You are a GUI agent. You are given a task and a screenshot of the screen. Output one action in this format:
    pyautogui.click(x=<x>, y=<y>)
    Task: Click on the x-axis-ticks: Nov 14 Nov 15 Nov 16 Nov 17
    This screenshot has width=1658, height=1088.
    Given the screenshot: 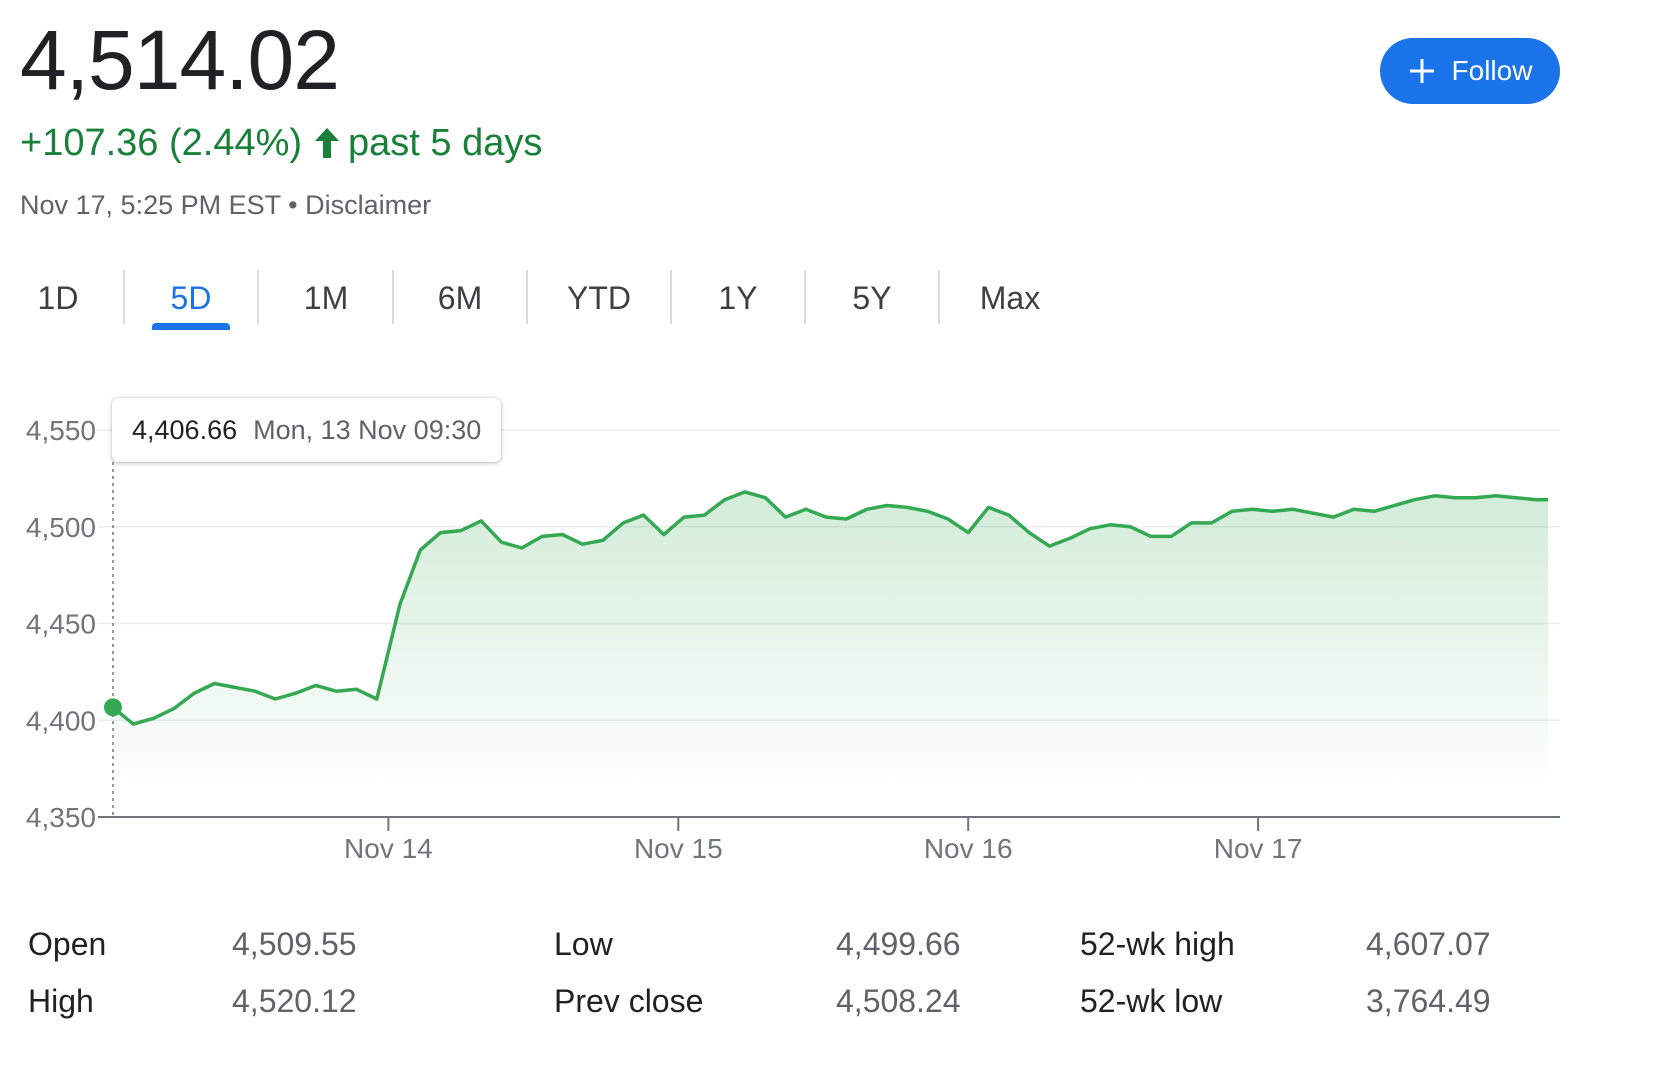 What is the action you would take?
    pyautogui.click(x=823, y=840)
    